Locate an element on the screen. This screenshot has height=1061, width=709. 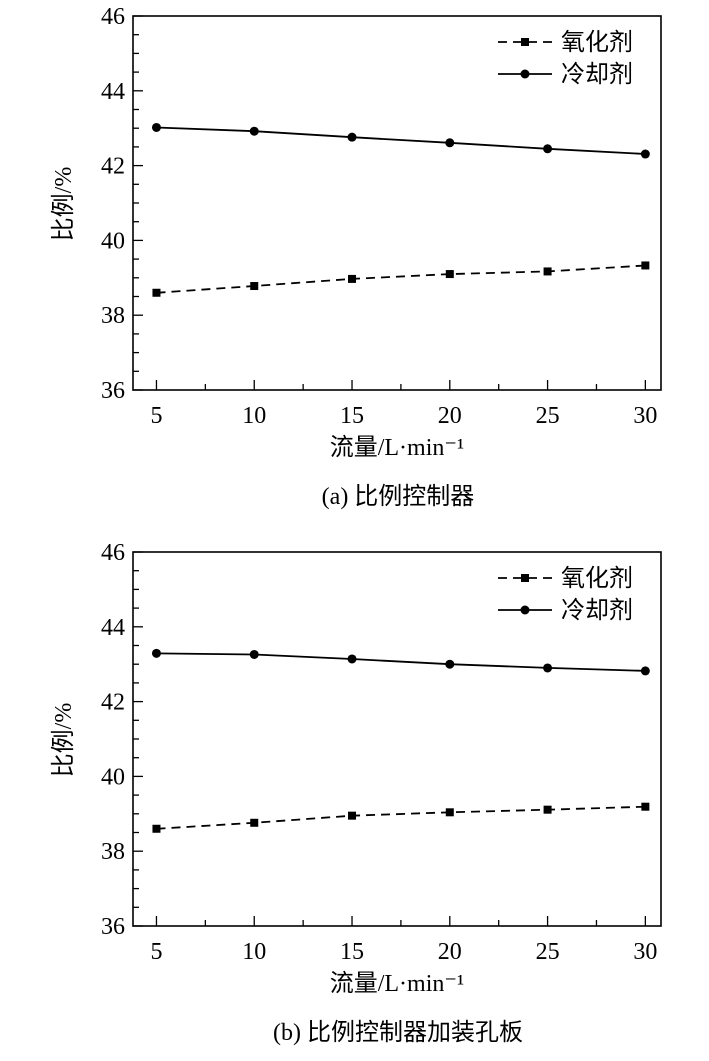
chart-caption: (a) 比例控制器 is located at coordinates (398, 496).